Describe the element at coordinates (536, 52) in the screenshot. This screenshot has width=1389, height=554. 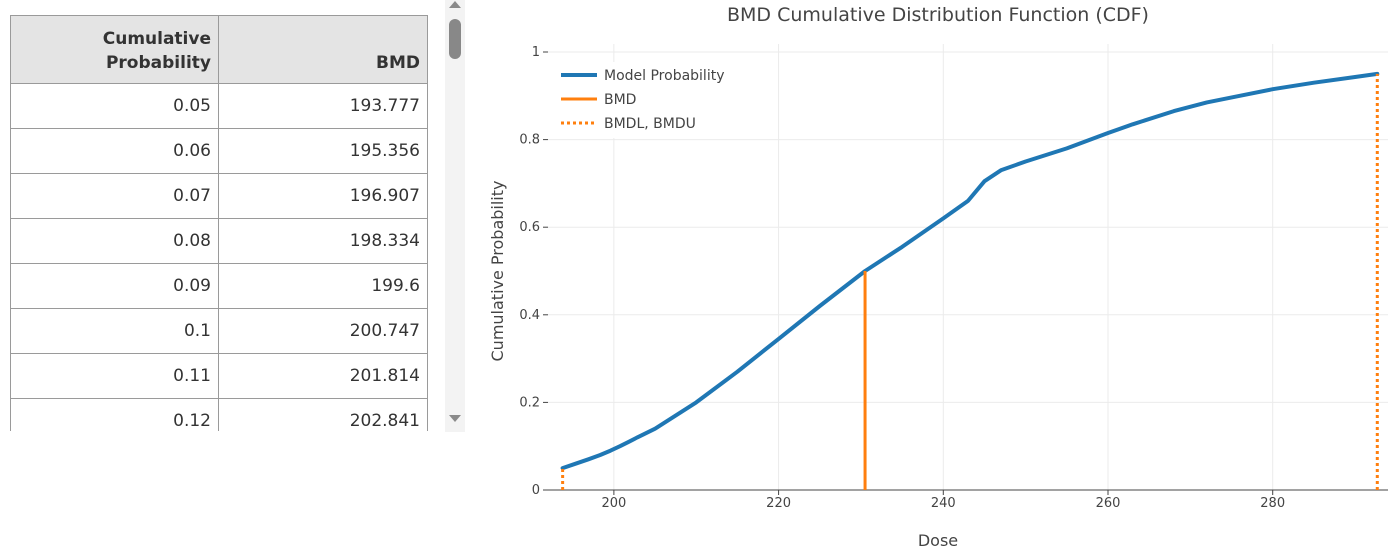
I see `y-tick-label: 1` at that location.